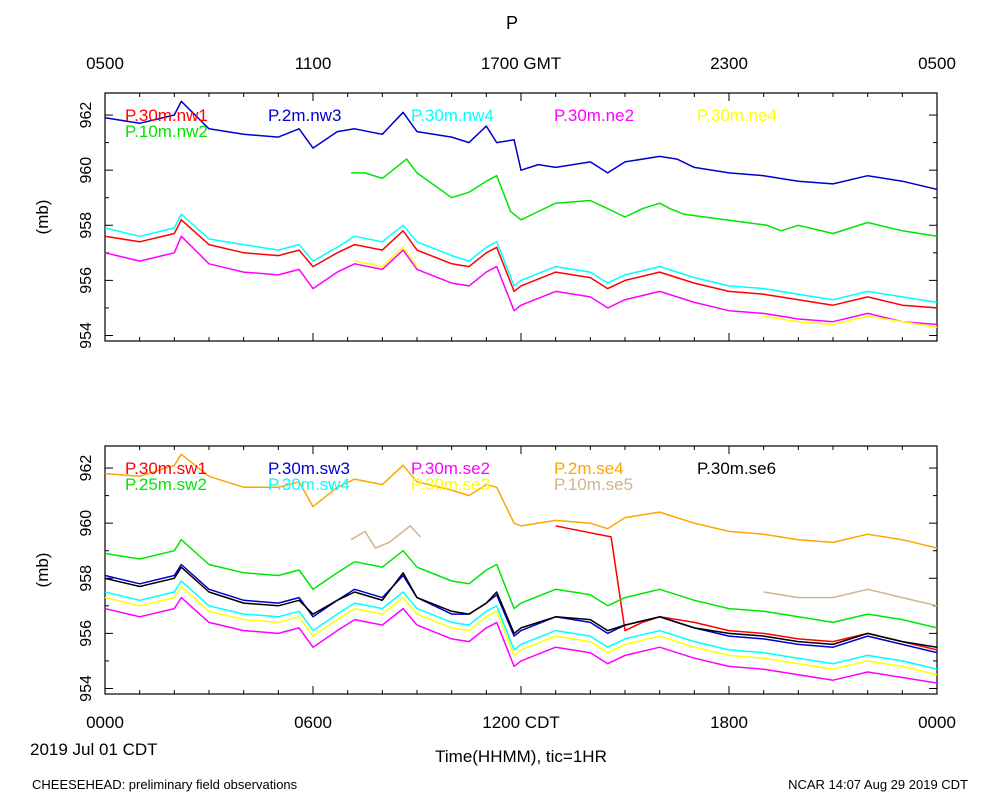  What do you see at coordinates (737, 115) in the screenshot?
I see `legend-entry-p-30m-ne4: P.30m.ne4` at bounding box center [737, 115].